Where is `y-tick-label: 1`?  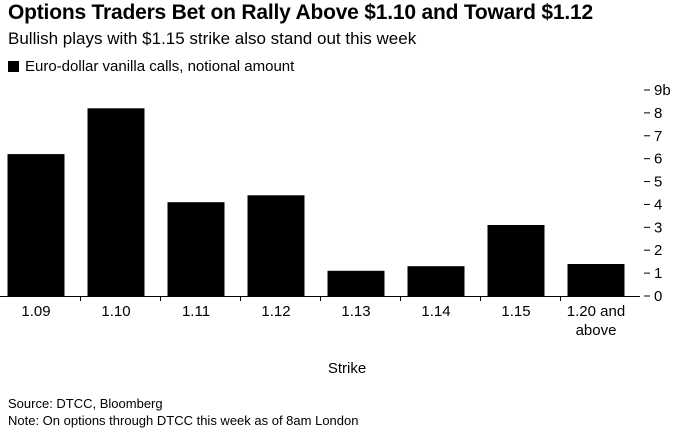 y-tick-label: 1 is located at coordinates (658, 273).